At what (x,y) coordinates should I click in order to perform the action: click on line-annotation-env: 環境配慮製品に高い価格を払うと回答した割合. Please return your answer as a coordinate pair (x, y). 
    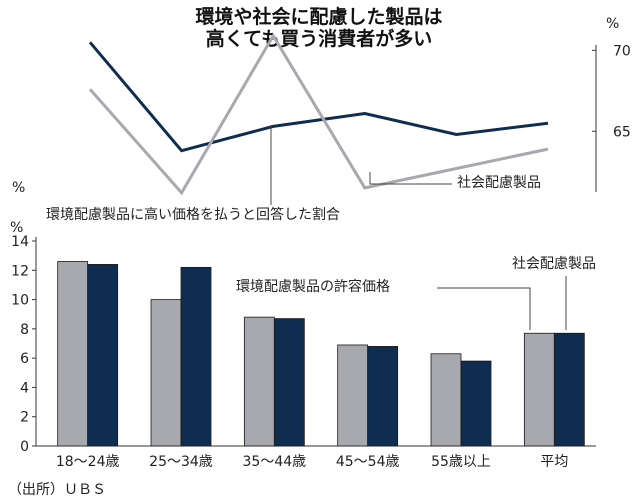
    Looking at the image, I should click on (193, 215).